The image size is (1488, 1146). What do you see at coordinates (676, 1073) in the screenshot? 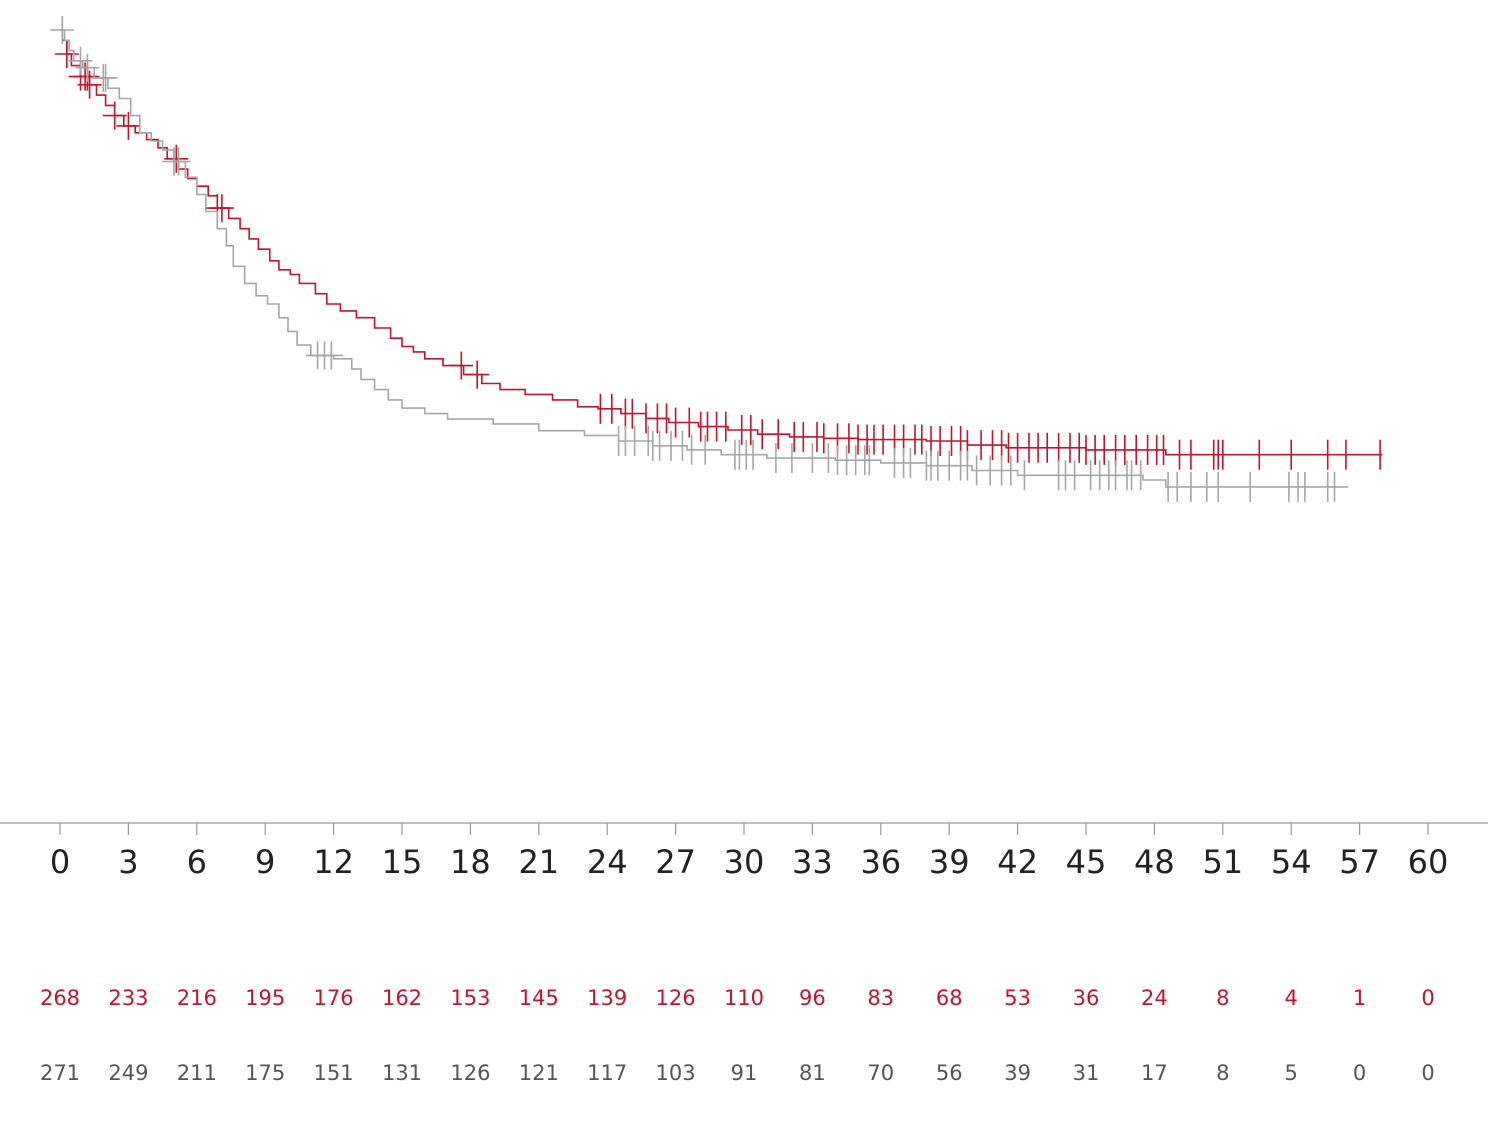
I see `risk-count: 103` at bounding box center [676, 1073].